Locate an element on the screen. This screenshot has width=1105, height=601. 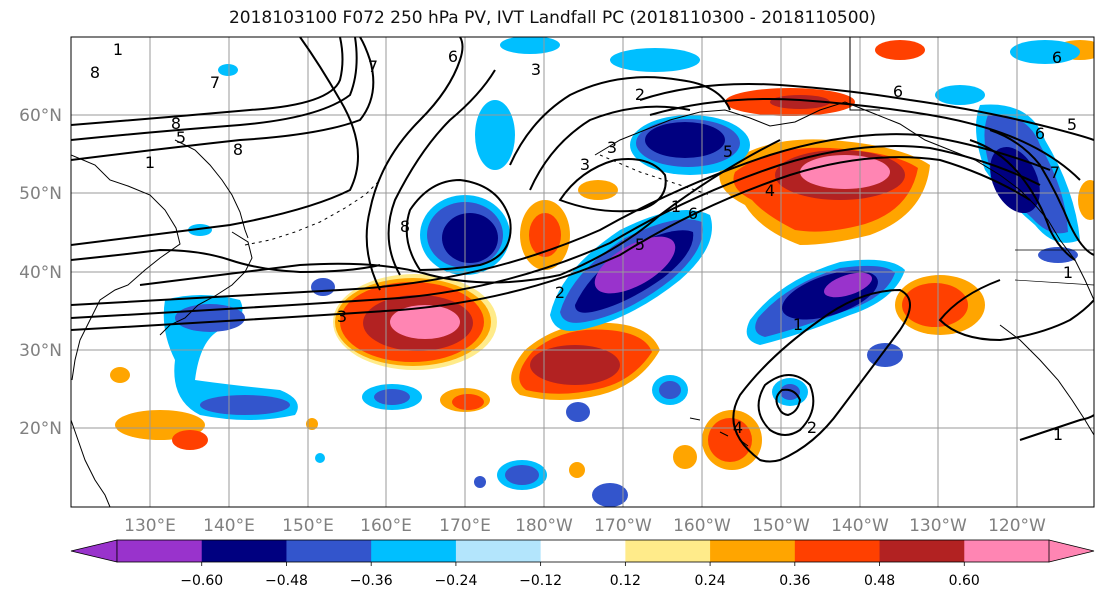
latitude-tick-label: 50°N is located at coordinates (40, 194).